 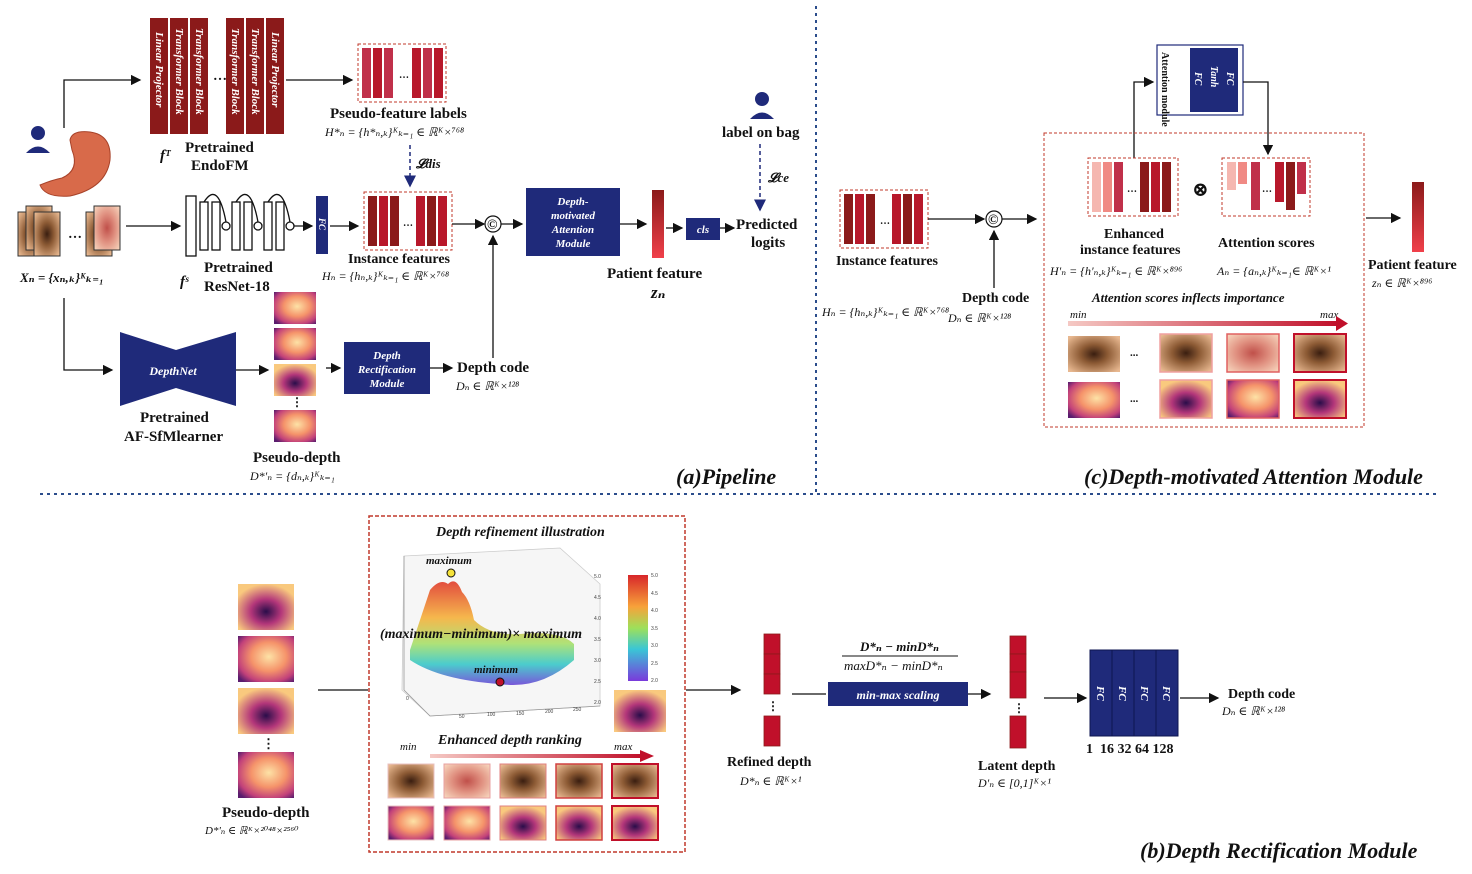 What do you see at coordinates (1229, 78) in the screenshot?
I see `att-fc-2: FC` at bounding box center [1229, 78].